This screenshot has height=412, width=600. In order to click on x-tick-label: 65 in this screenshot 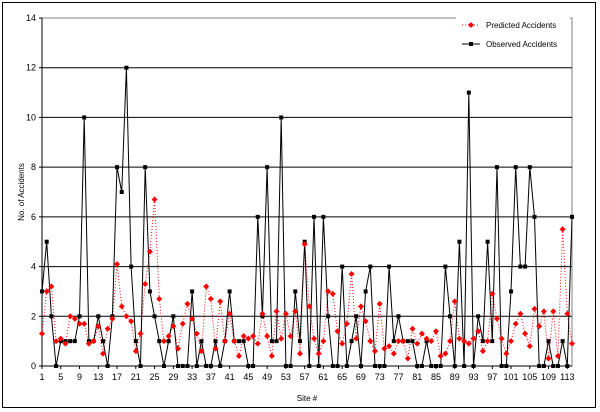, I will do `click(342, 377)`.